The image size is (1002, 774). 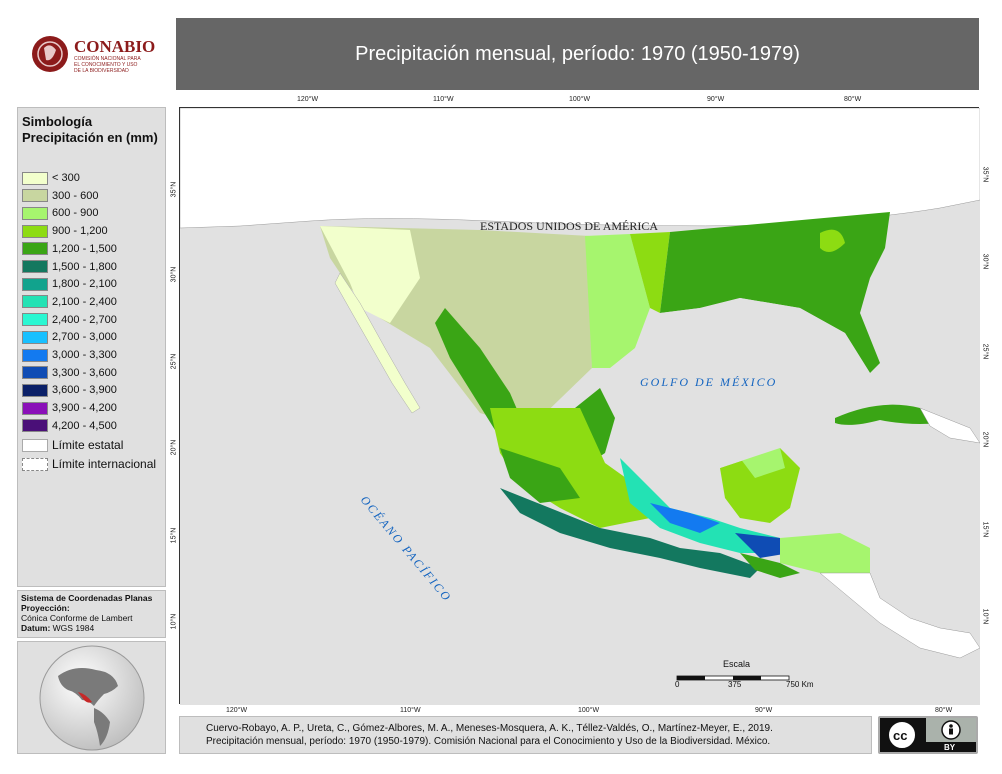 What do you see at coordinates (580, 99) in the screenshot?
I see `top-tick: 100°W` at bounding box center [580, 99].